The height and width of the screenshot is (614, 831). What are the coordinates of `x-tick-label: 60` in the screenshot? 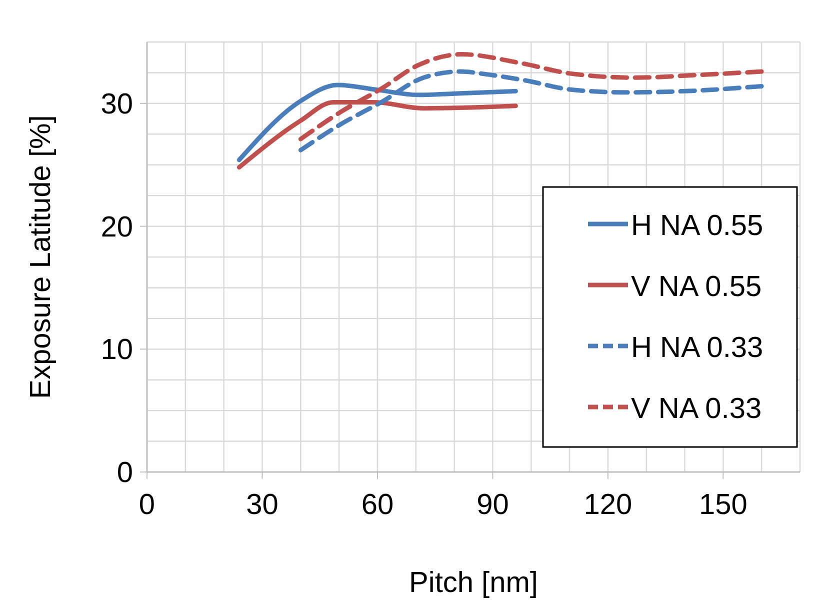 It's located at (377, 505).